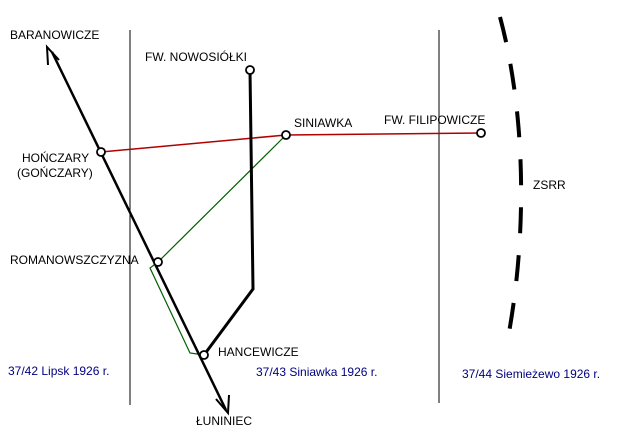 This screenshot has width=617, height=436. I want to click on station-hancewicze, so click(204, 355).